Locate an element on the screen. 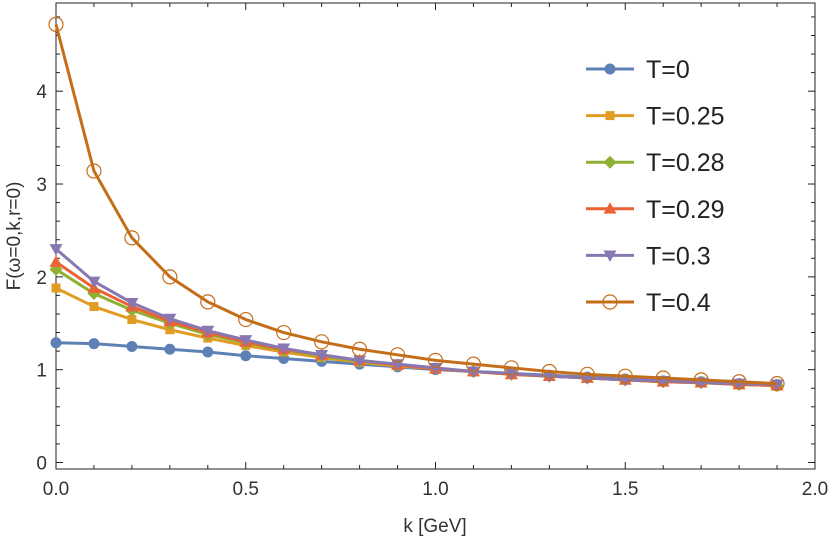 The width and height of the screenshot is (830, 543). legend-item: T=0.25 is located at coordinates (655, 117).